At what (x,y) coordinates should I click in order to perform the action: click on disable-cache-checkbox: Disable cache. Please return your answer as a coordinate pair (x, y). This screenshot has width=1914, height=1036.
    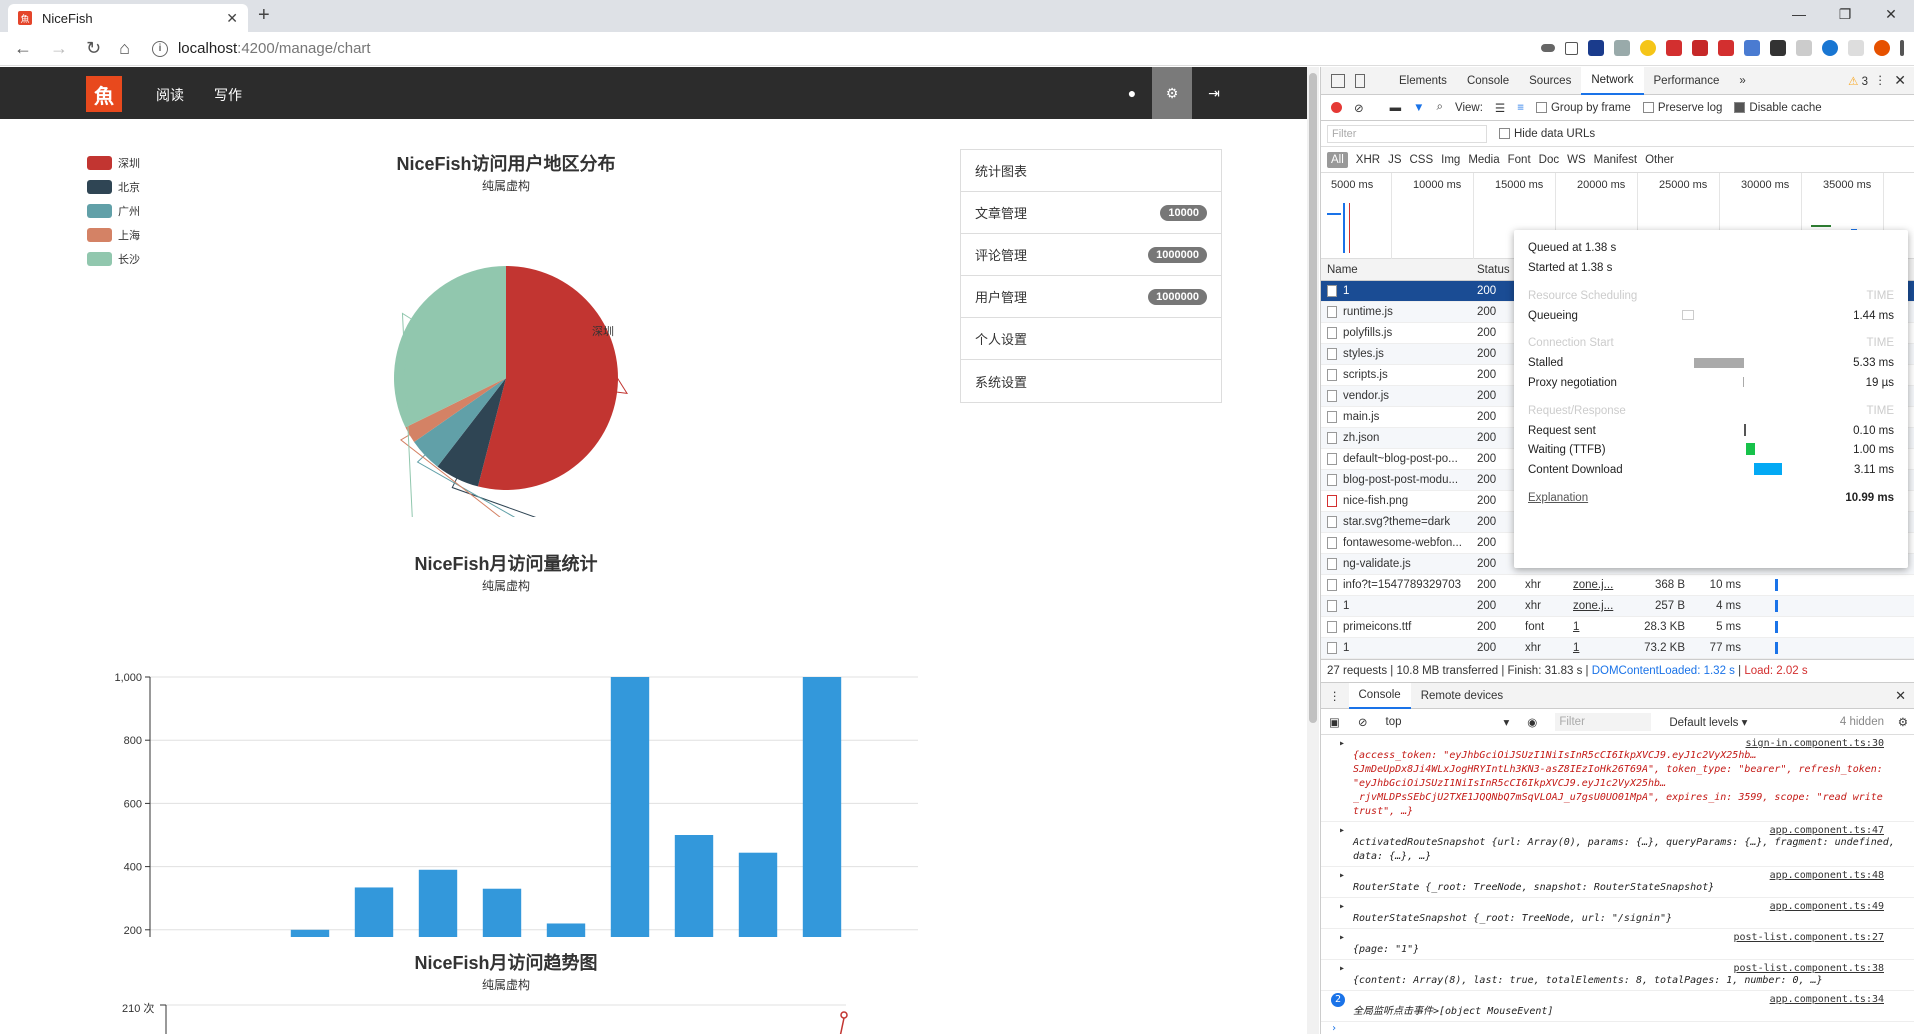
    Looking at the image, I should click on (1778, 108).